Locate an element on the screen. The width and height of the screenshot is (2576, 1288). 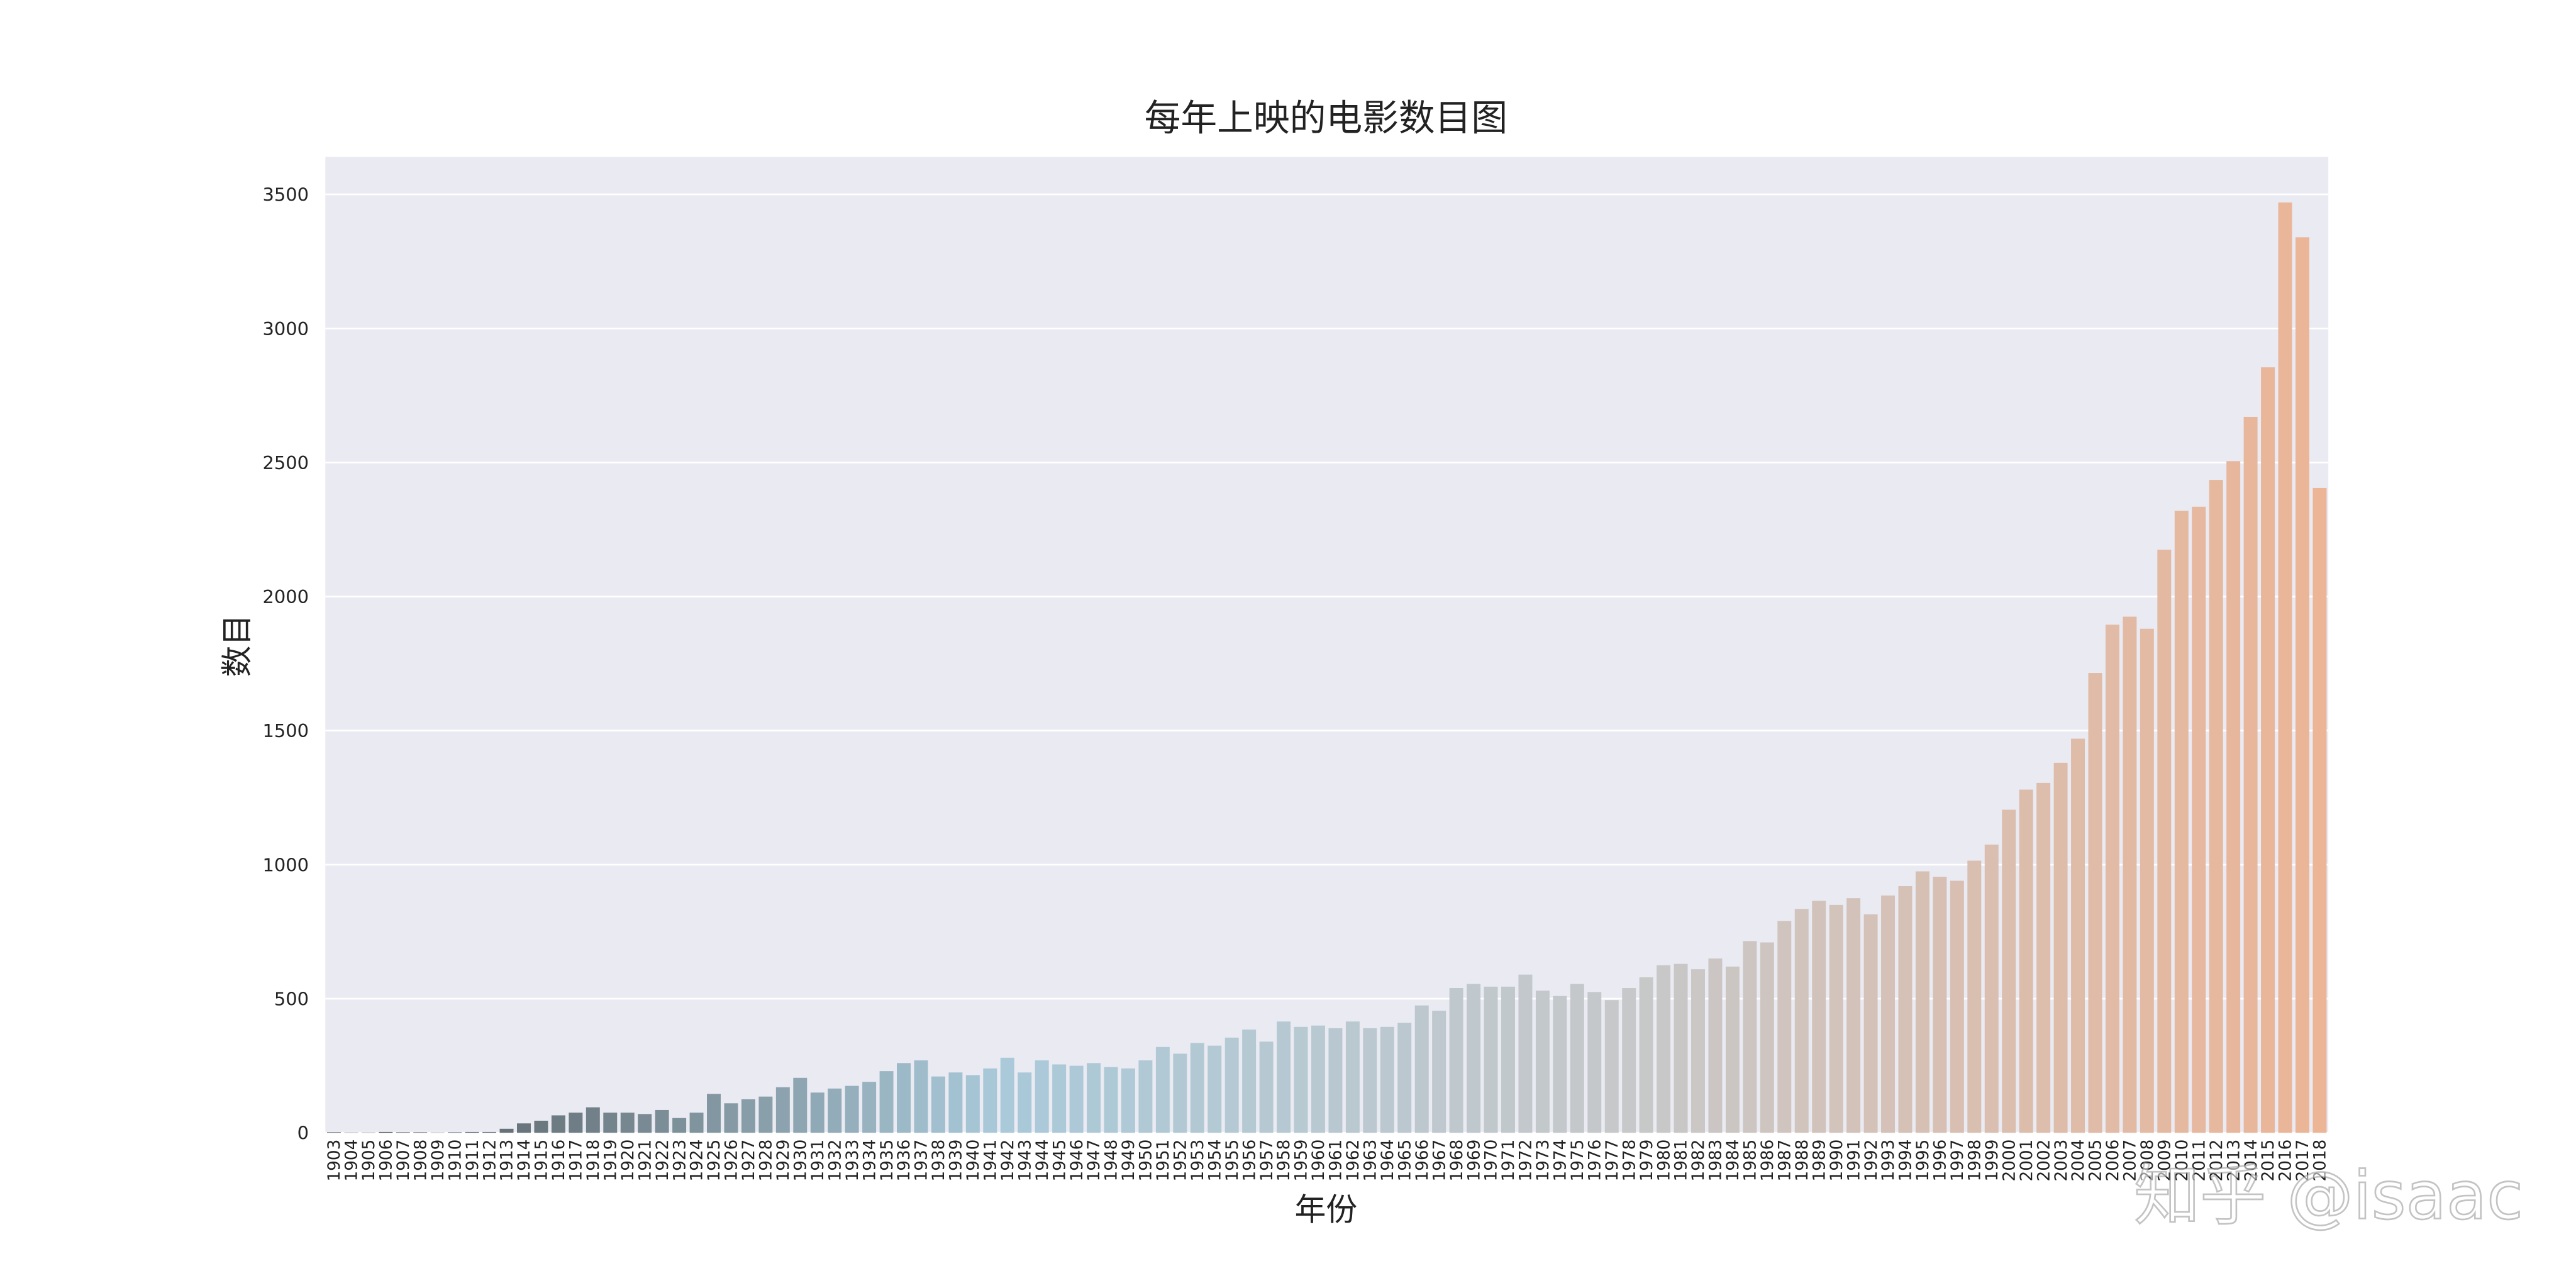
x-tick-label: 1991 is located at coordinates (1854, 1161).